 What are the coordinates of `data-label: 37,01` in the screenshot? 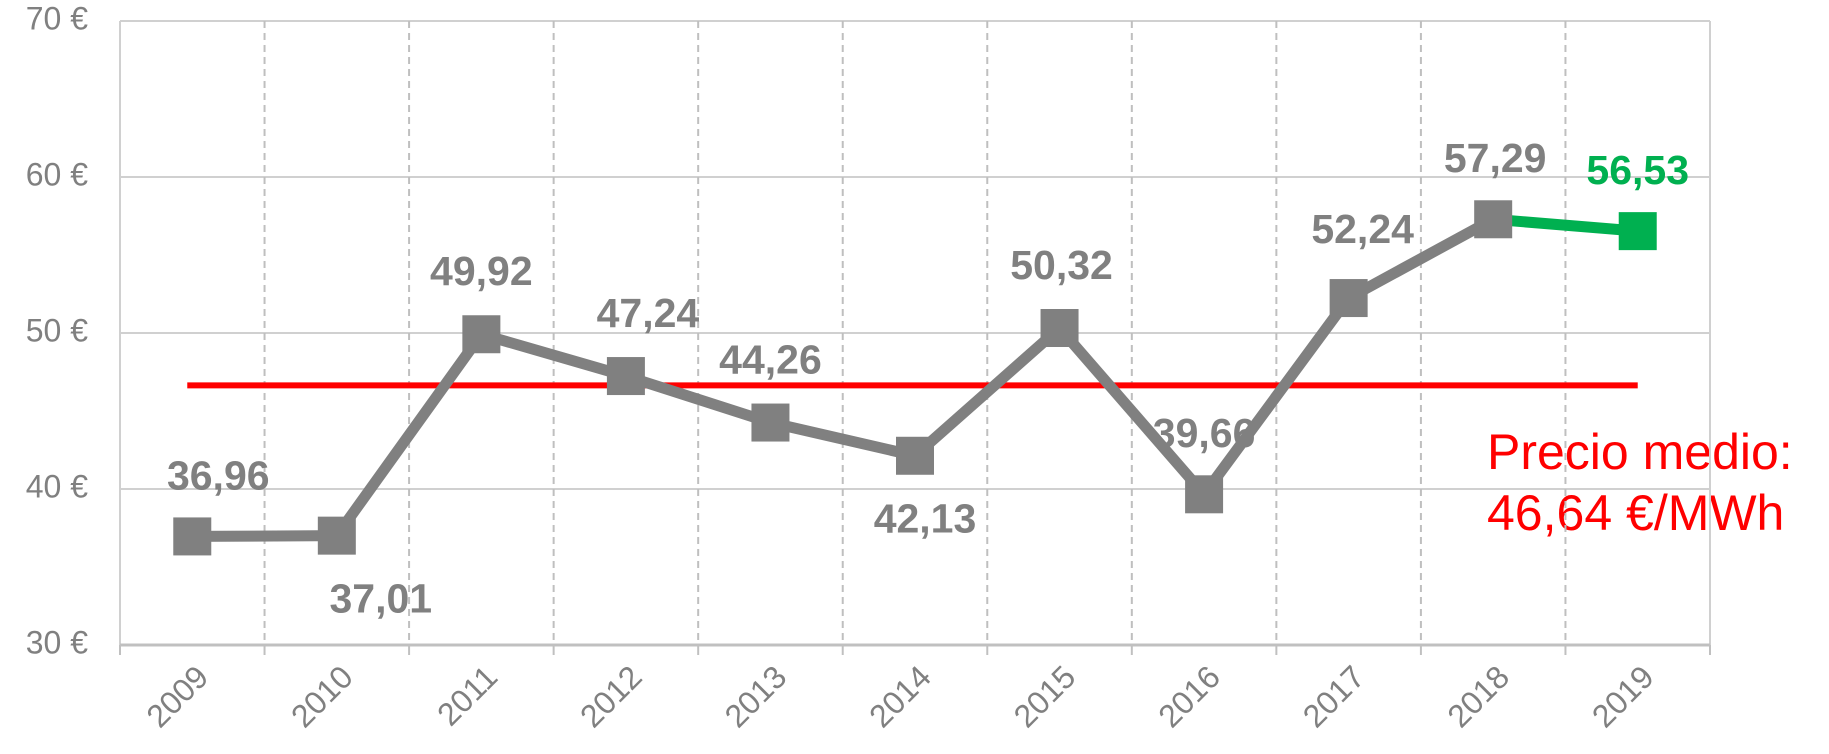 It's located at (381, 598).